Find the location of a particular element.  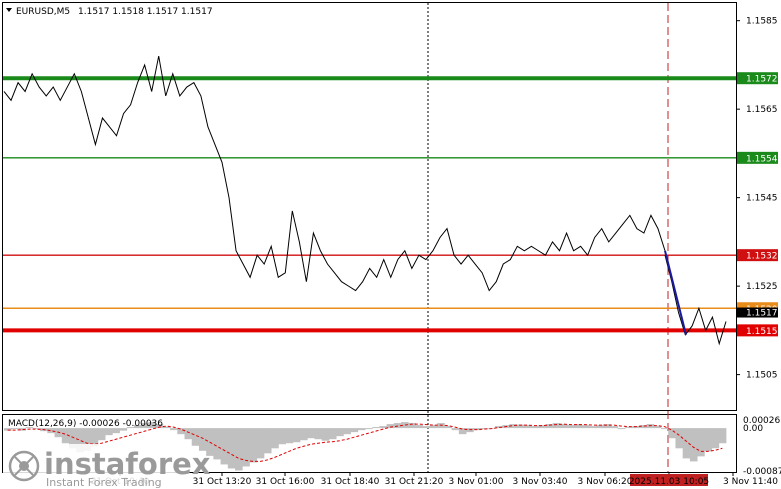

price-tick-label: 1.1545 is located at coordinates (762, 199).